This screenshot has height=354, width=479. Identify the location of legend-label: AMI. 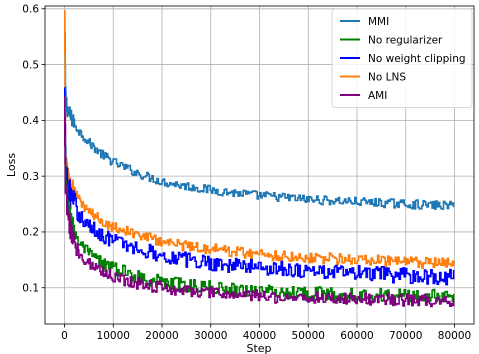
(377, 96).